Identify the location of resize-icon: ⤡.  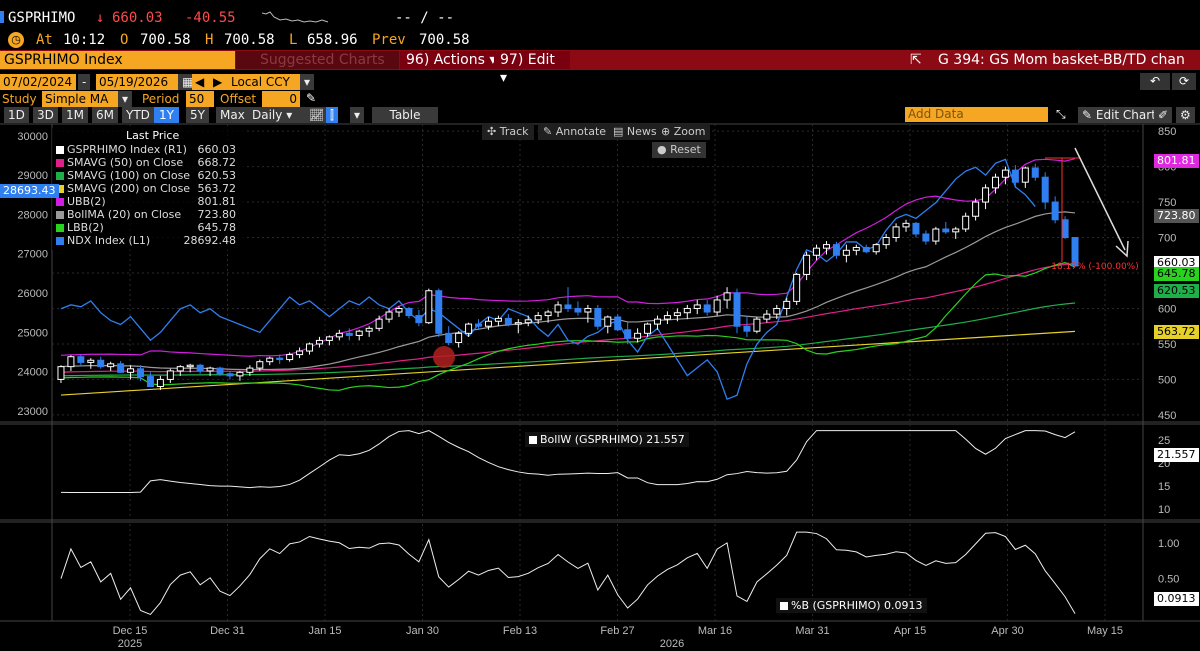
(1061, 114).